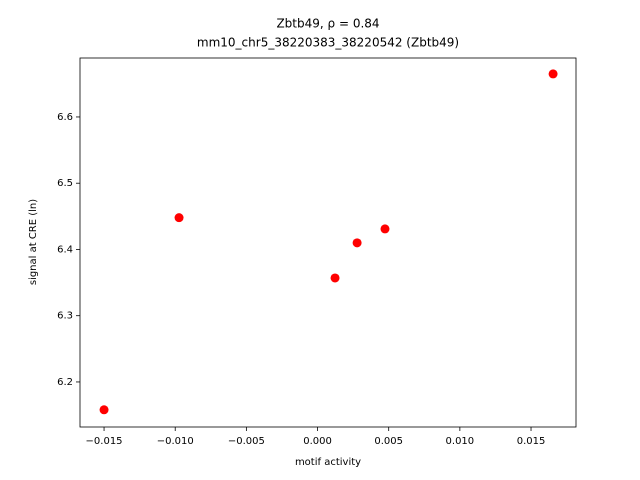  Describe the element at coordinates (388, 441) in the screenshot. I see `x-tick-label: 0.005` at that location.